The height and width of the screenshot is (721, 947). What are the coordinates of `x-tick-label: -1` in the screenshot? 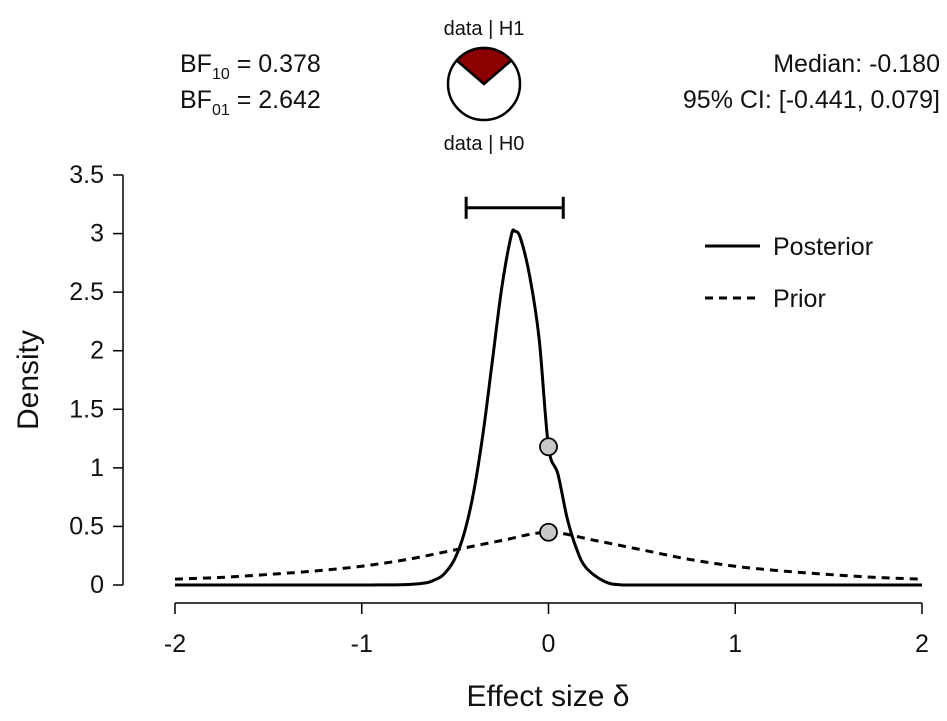 It's located at (362, 644).